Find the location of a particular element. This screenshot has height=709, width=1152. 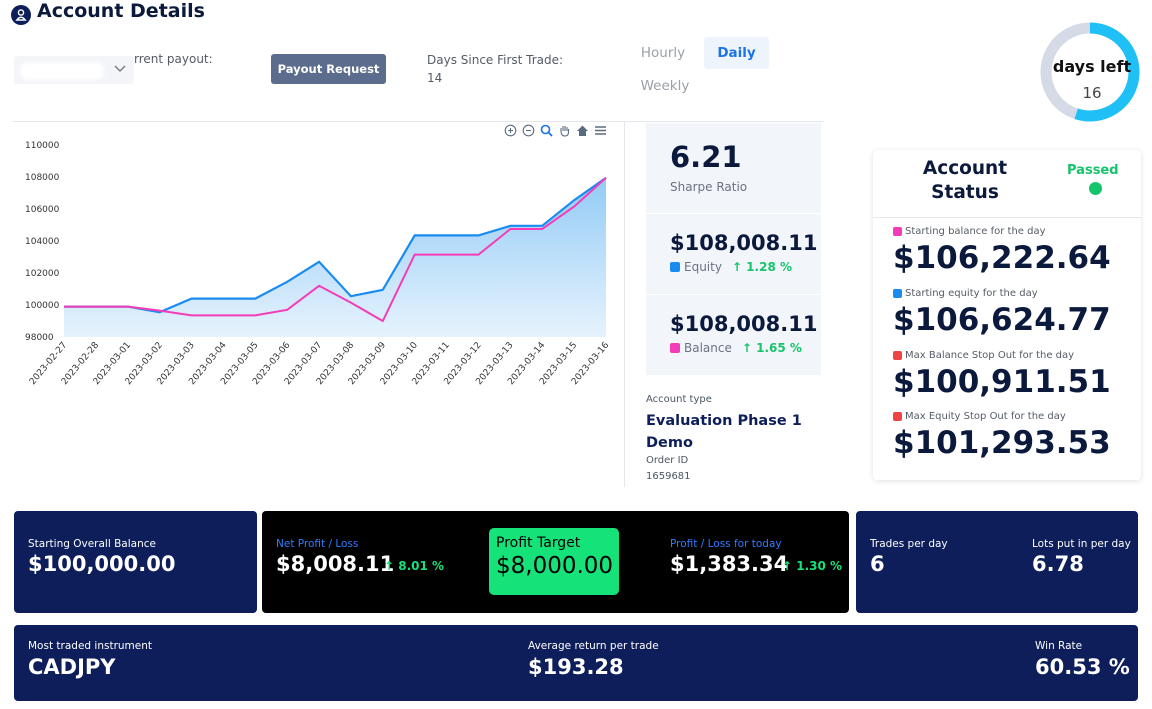

max-equity-stopout-value: $101,293.53 is located at coordinates (1002, 443).